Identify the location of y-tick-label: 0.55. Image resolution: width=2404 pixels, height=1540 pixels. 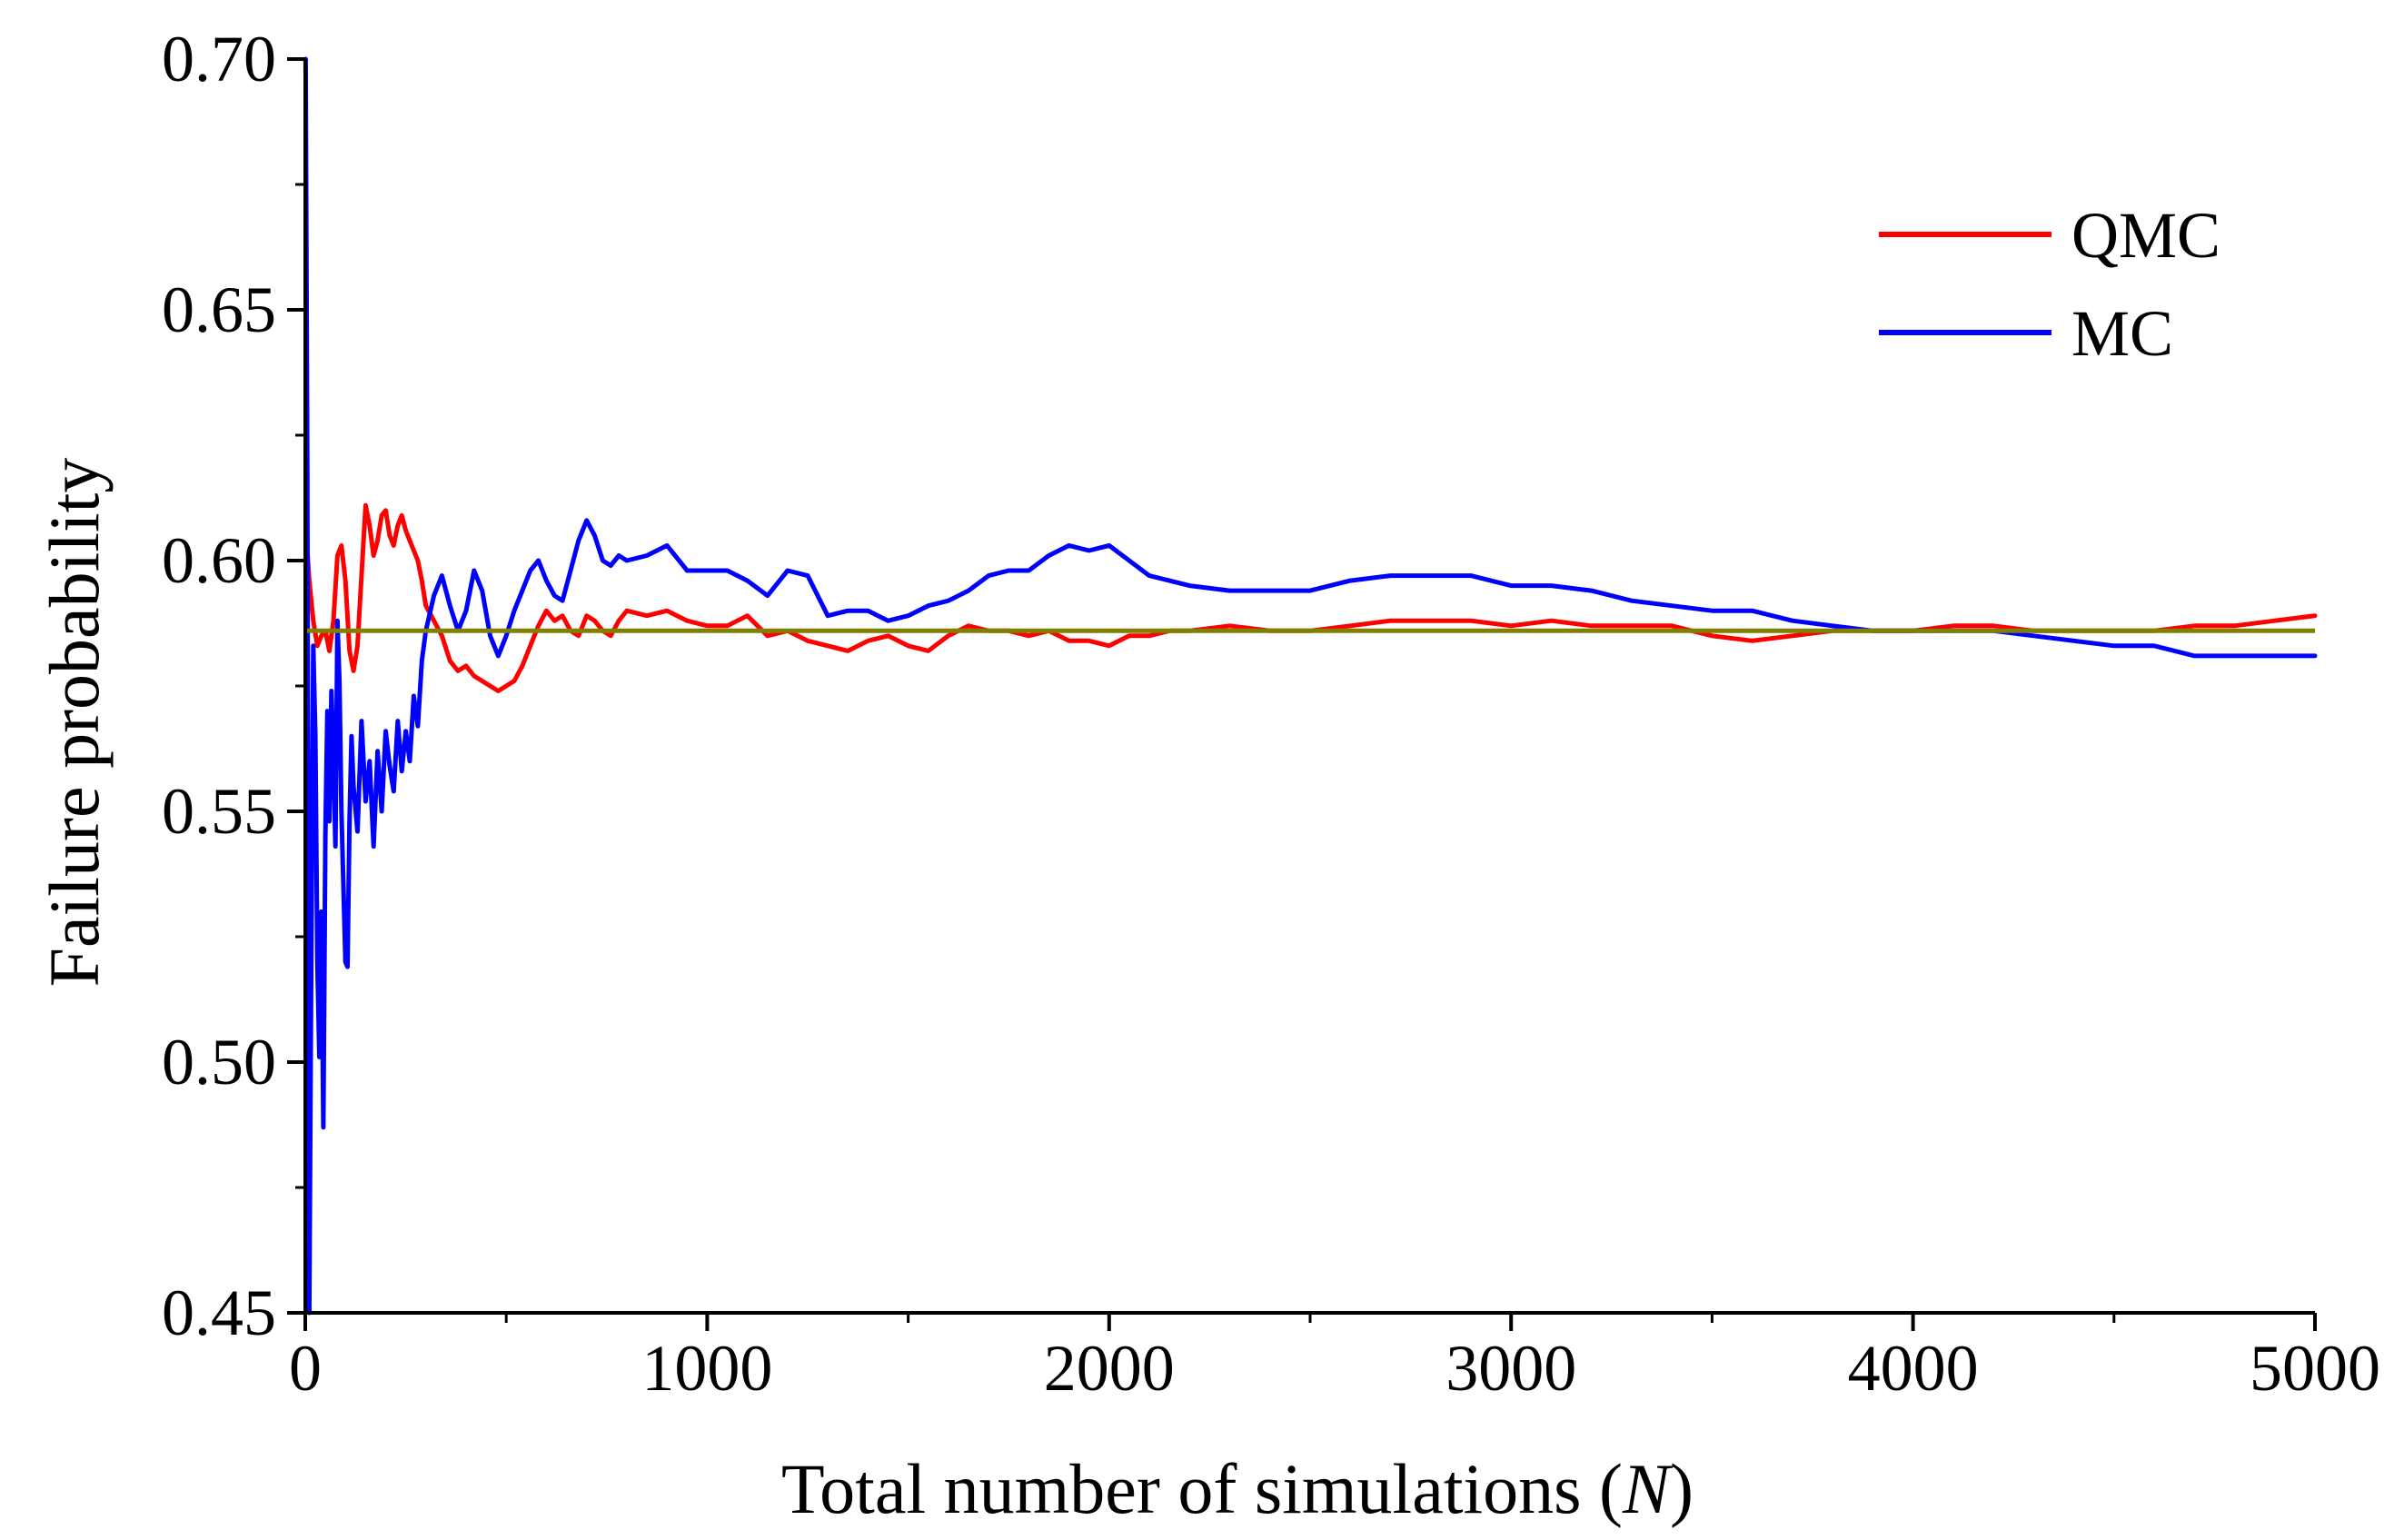
(219, 812).